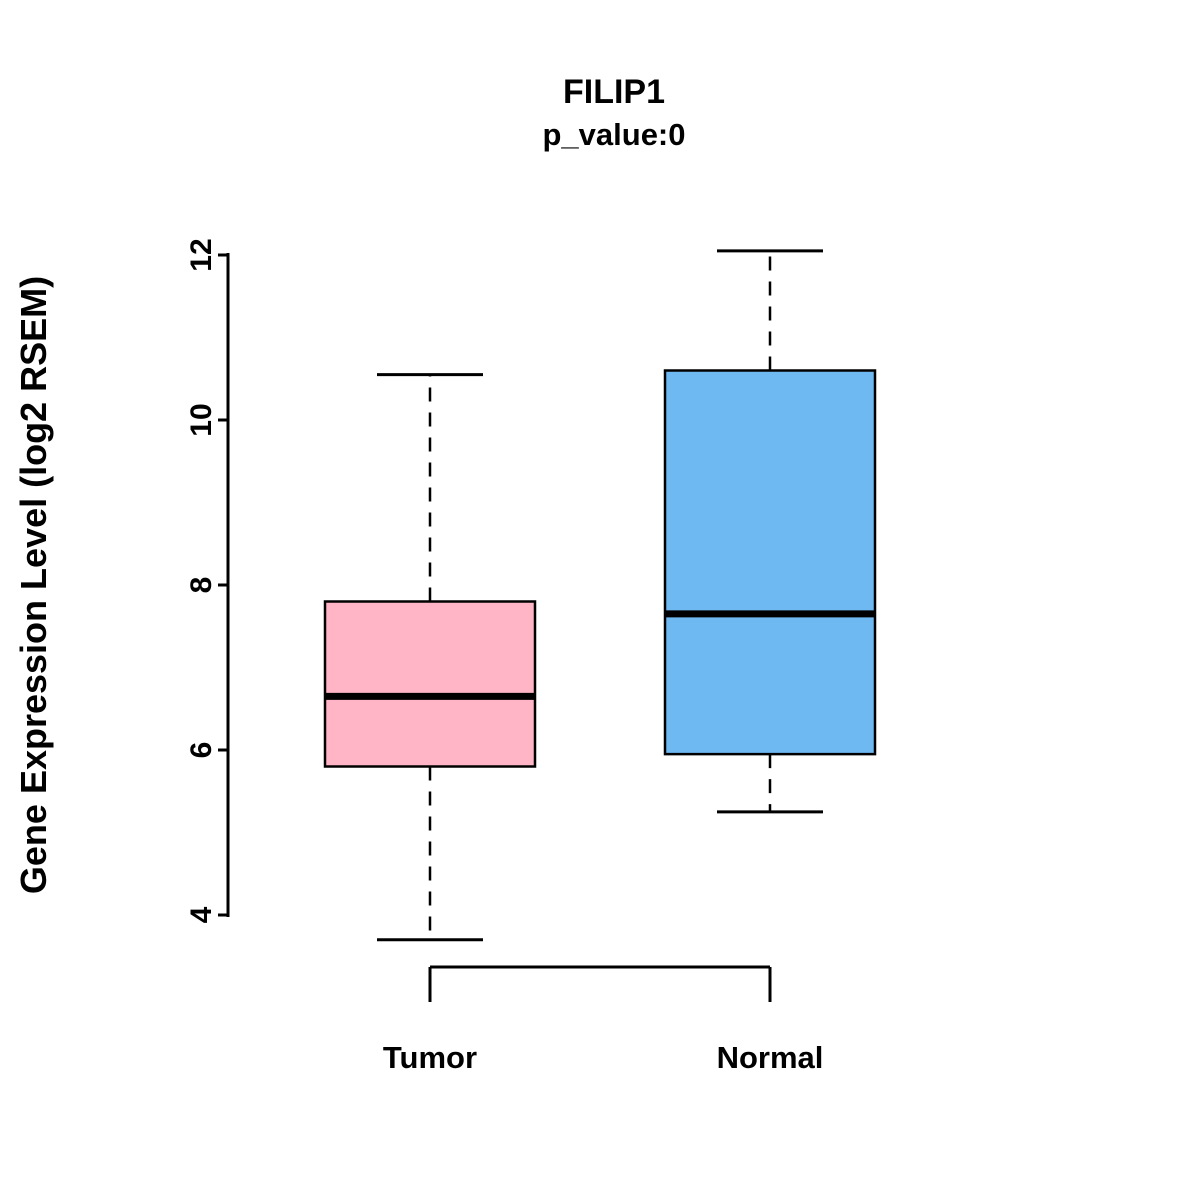  Describe the element at coordinates (201, 585) in the screenshot. I see `y-axis-tick-label: 8` at that location.